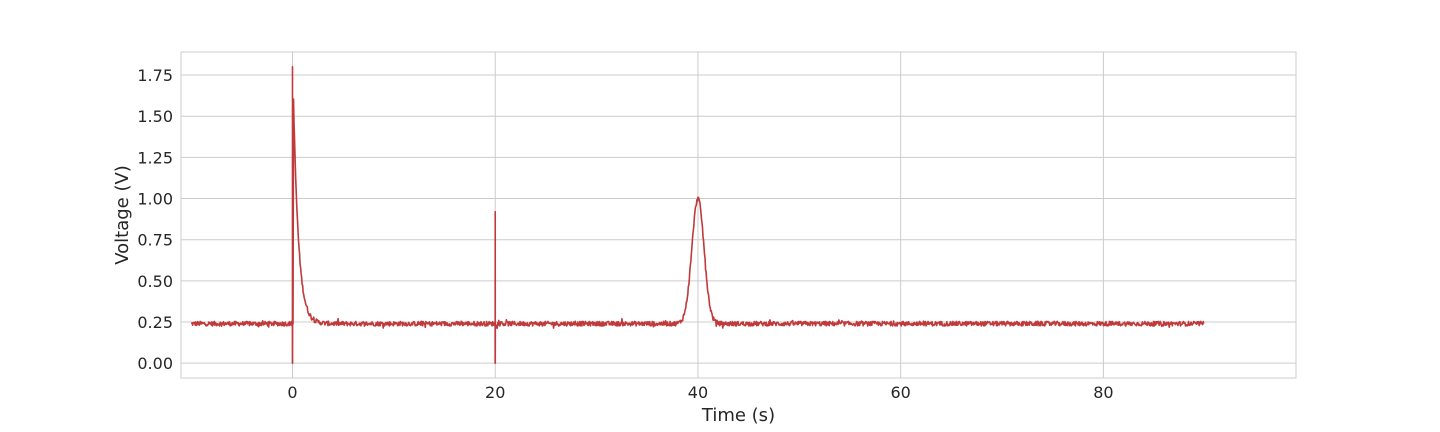 This screenshot has height=432, width=1440. I want to click on x-axis-label: Time (s), so click(738, 415).